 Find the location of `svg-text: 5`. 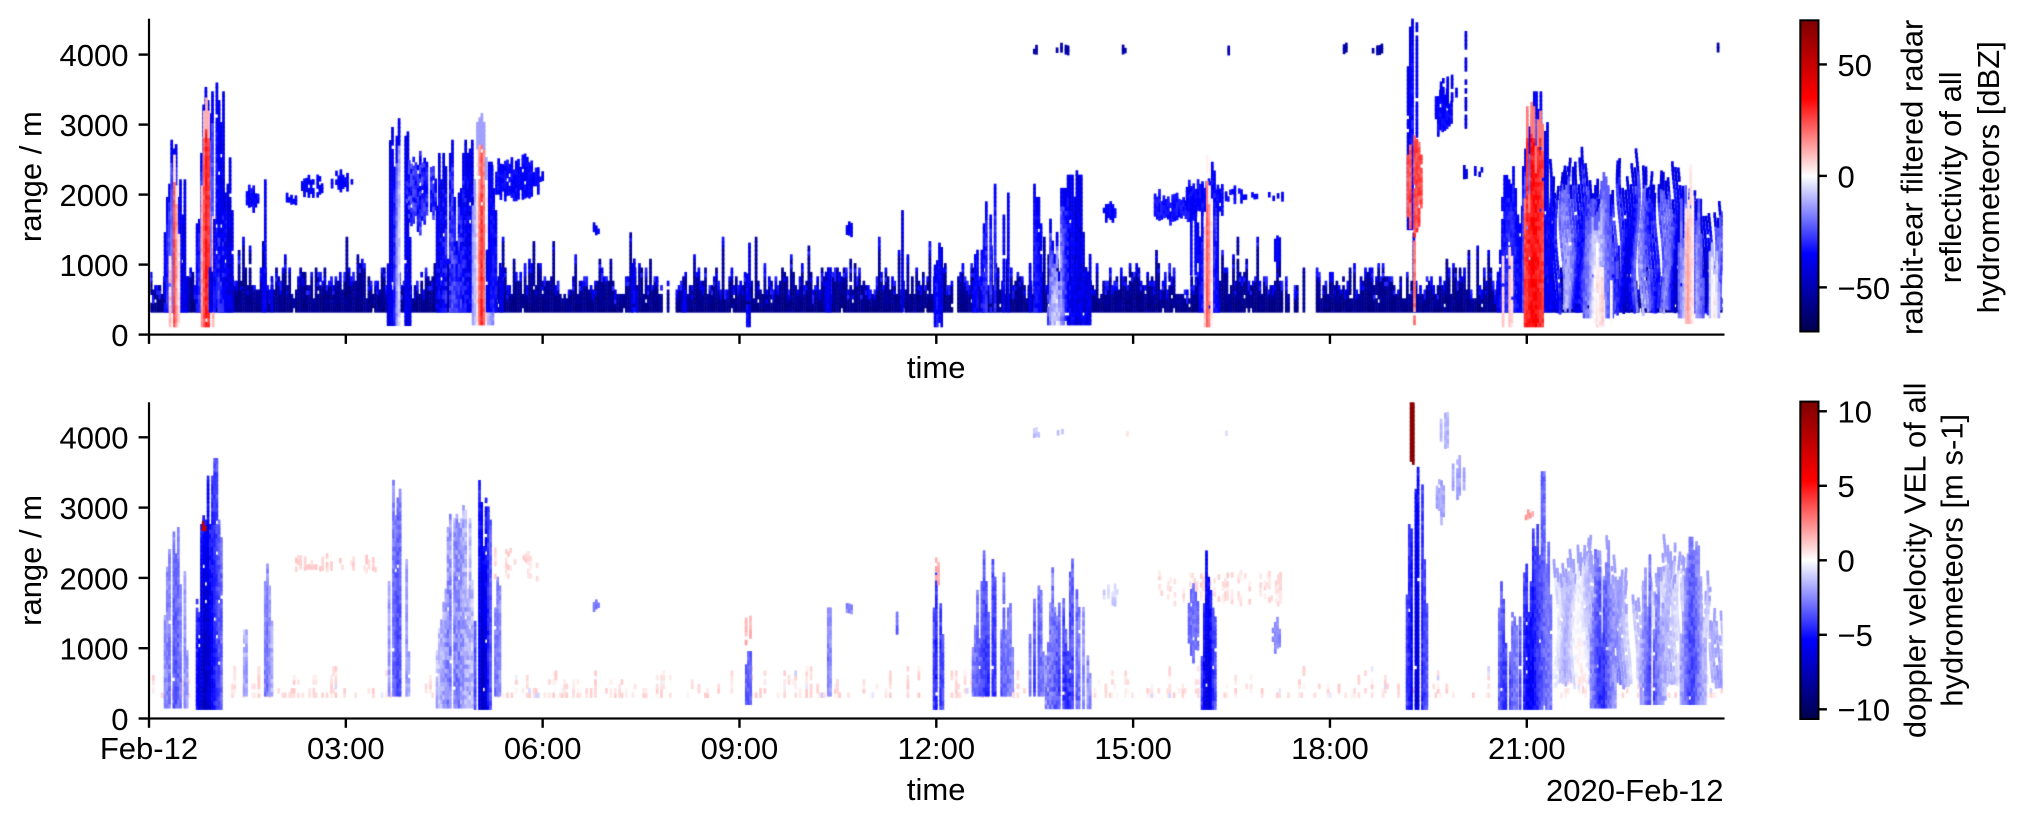

svg-text: 5 is located at coordinates (1846, 486).